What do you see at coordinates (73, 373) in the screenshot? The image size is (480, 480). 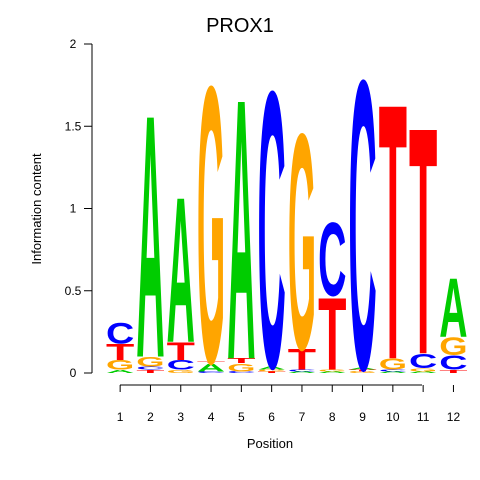 I see `y-tick-label: 0` at bounding box center [73, 373].